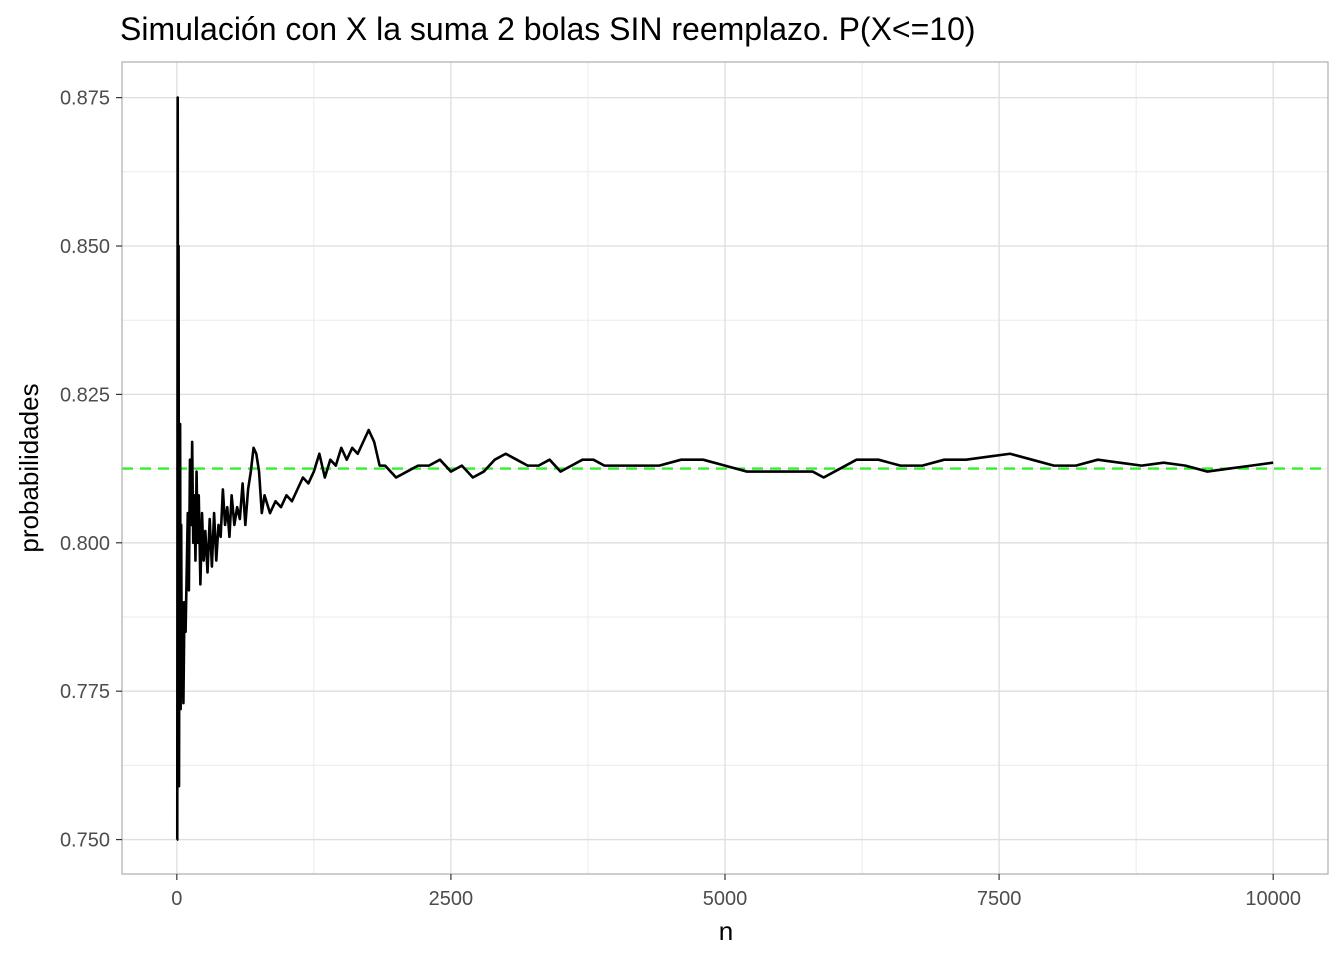 The height and width of the screenshot is (960, 1344). I want to click on x-axis: 0 2500 5000 7500 10000, so click(736, 892).